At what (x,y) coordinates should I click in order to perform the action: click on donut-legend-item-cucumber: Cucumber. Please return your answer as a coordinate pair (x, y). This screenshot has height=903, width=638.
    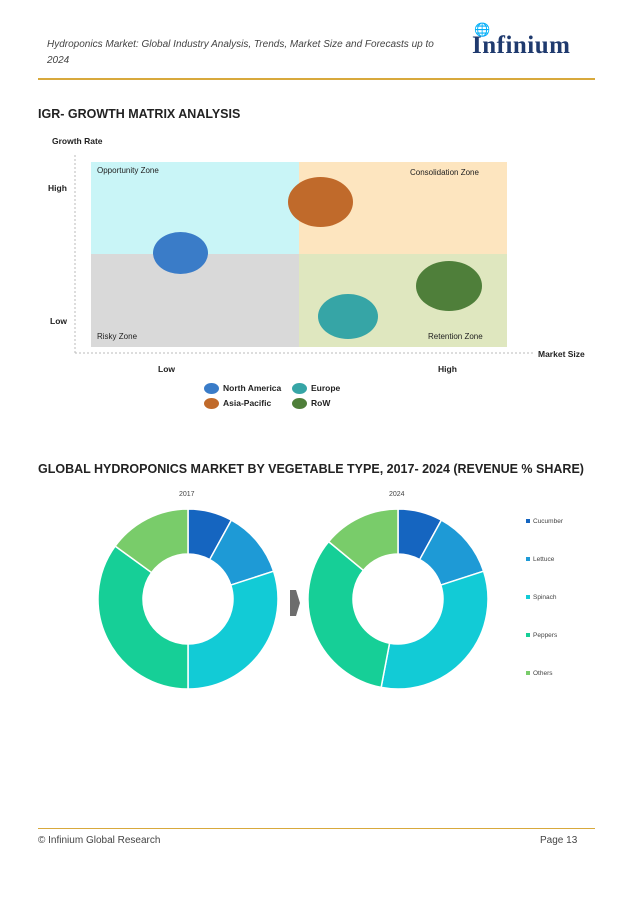
    Looking at the image, I should click on (544, 521).